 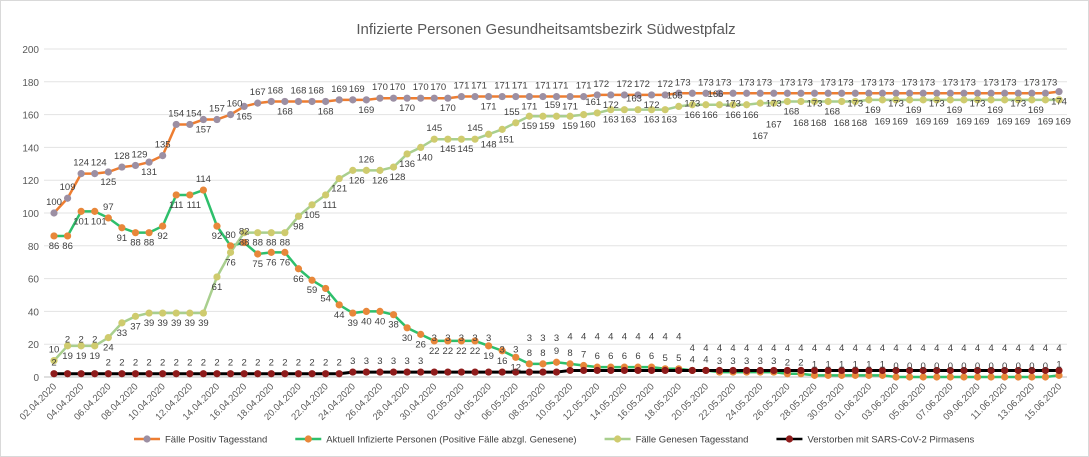 What do you see at coordinates (407, 338) in the screenshot?
I see `data-label: 30` at bounding box center [407, 338].